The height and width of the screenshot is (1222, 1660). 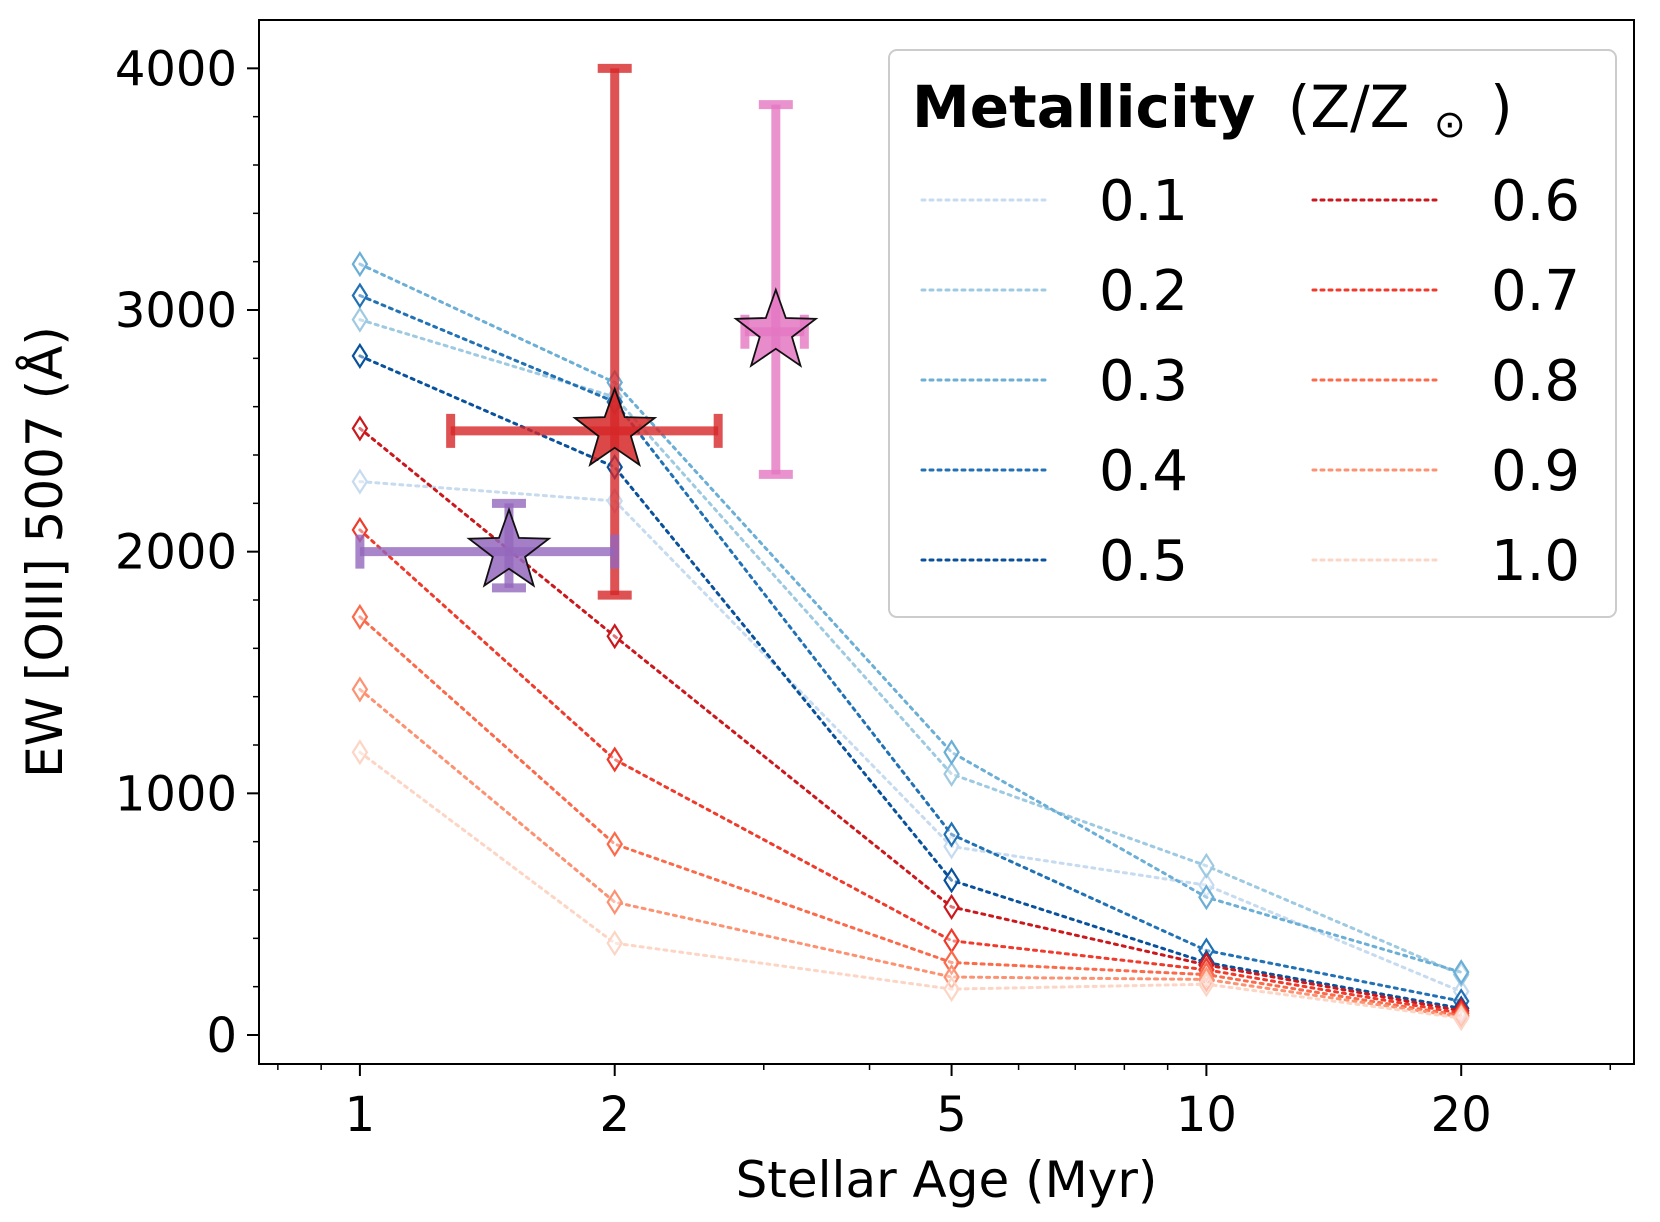 What do you see at coordinates (1143, 561) in the screenshot?
I see `legend-label: 0.5` at bounding box center [1143, 561].